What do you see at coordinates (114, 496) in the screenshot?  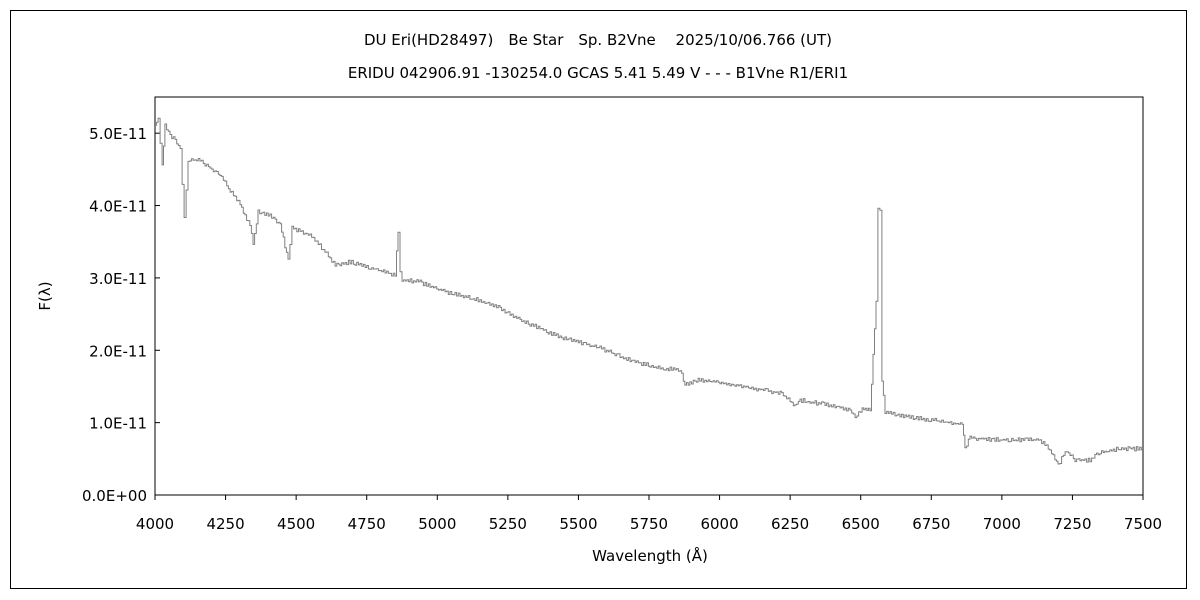 I see `y-tick-label: 0.0E+00` at bounding box center [114, 496].